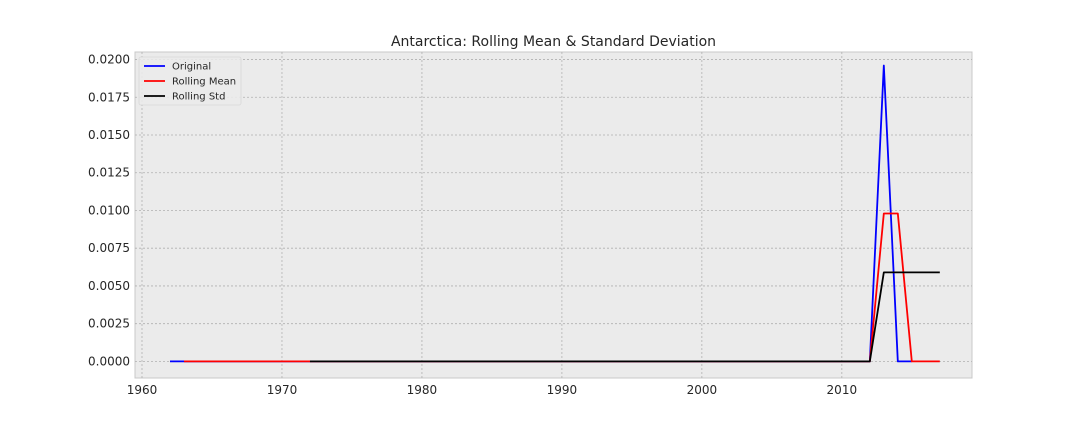 This screenshot has height=436, width=1080. I want to click on y-tick-label: 0.0025, so click(109, 324).